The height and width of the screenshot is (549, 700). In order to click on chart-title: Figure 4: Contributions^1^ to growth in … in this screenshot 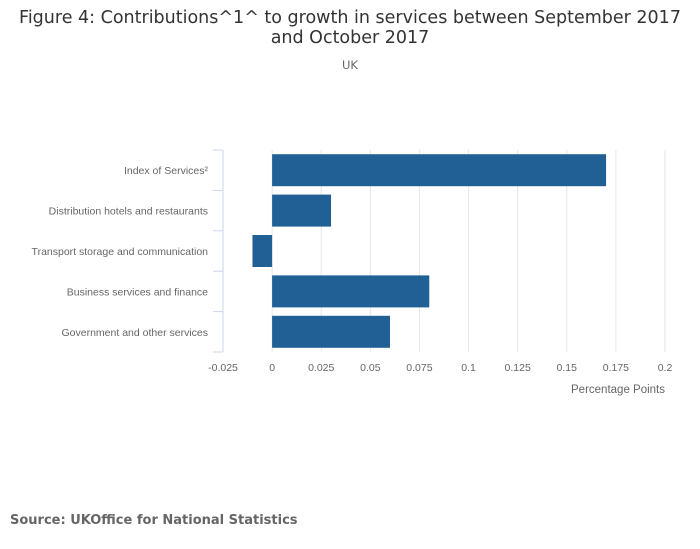, I will do `click(350, 28)`.